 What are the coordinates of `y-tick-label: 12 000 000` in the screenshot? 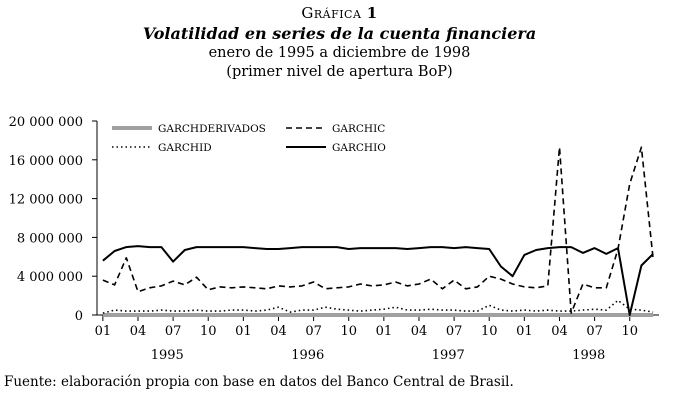 It's located at (46, 200).